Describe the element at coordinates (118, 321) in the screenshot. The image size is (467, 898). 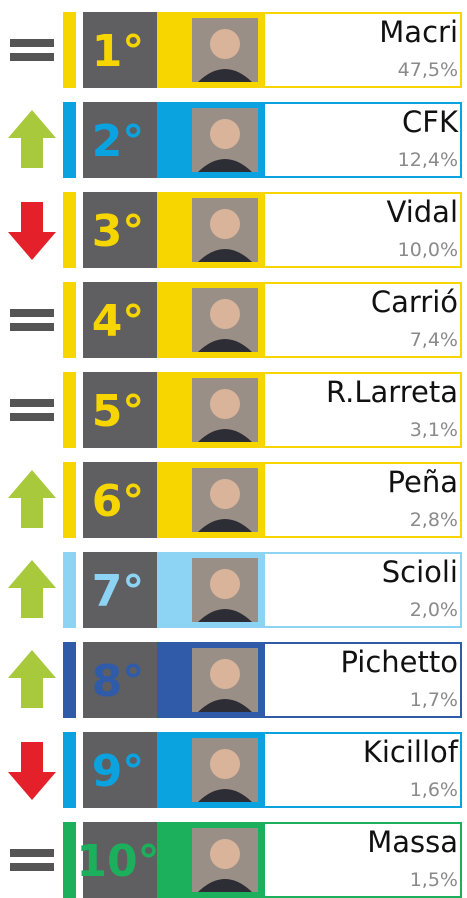
I see `rank-label: 4°` at that location.